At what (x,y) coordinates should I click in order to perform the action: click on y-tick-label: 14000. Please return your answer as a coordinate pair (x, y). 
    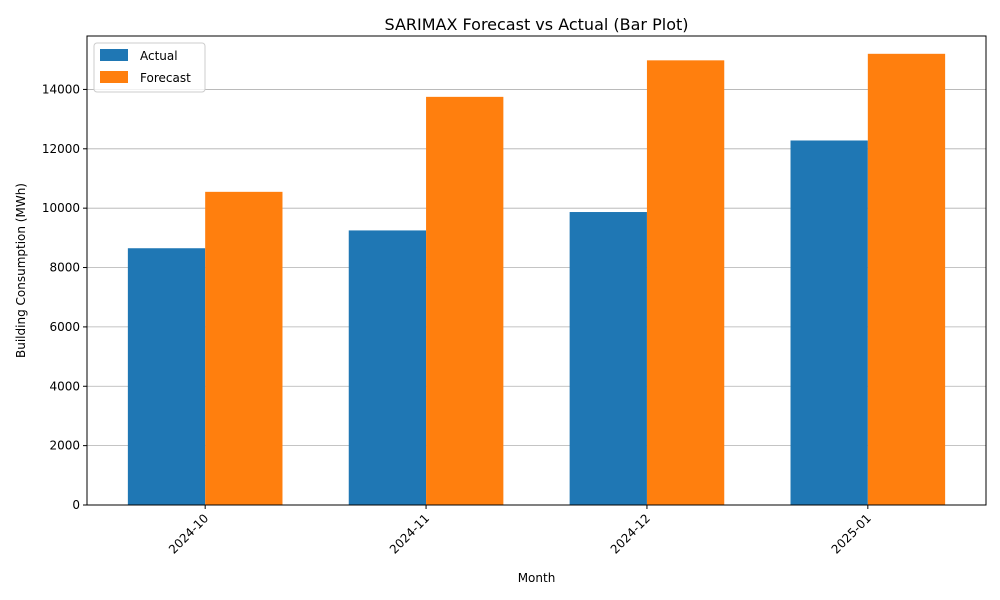
    Looking at the image, I should click on (61, 89).